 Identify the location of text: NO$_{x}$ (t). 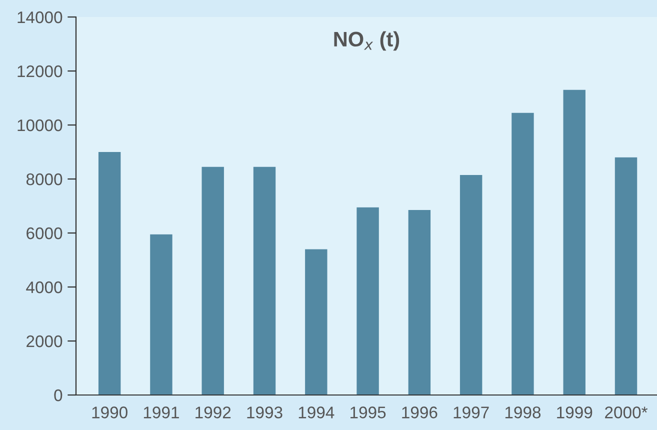
(367, 41).